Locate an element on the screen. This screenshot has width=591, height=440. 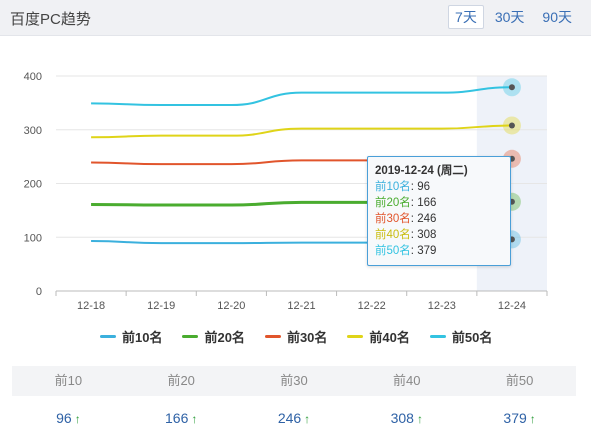
legend-item-top30: 前30名 is located at coordinates (296, 336).